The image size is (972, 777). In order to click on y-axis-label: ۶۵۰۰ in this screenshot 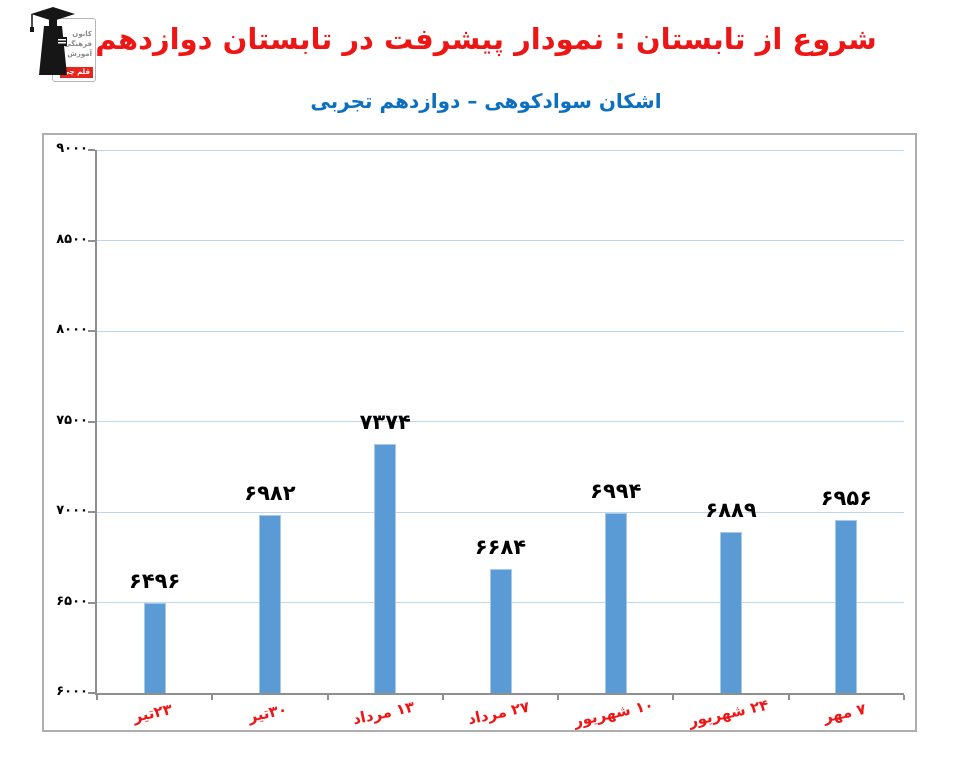, I will do `click(72, 601)`.